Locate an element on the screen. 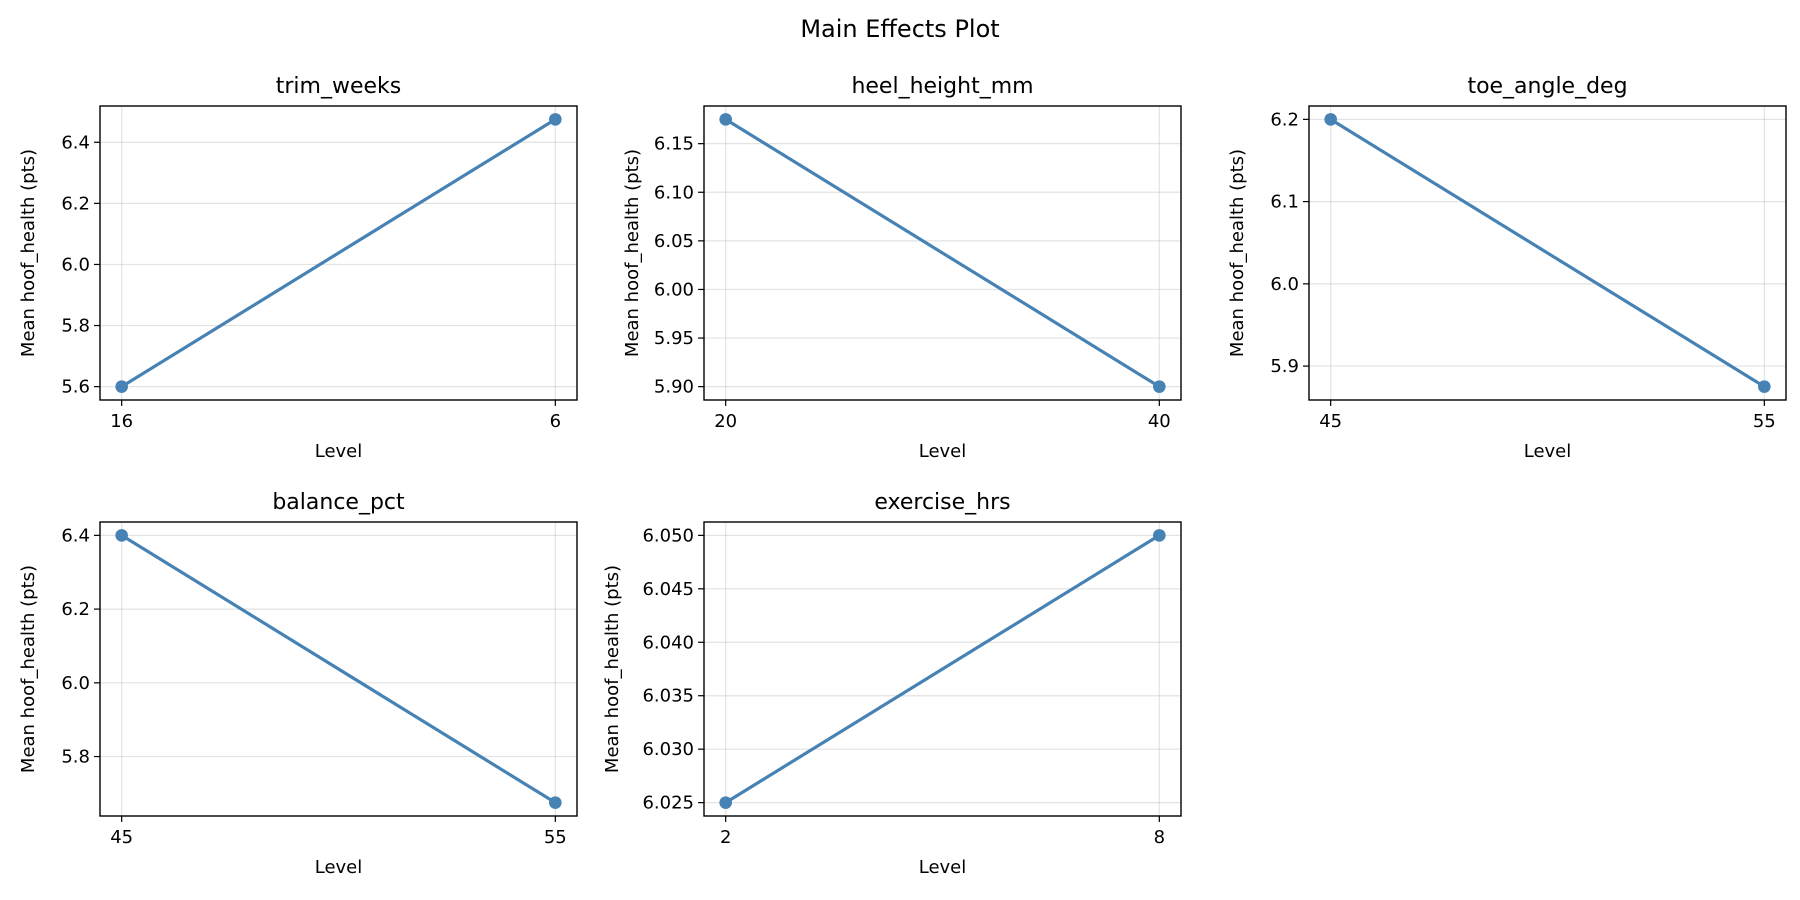 This screenshot has height=900, width=1800. x-tick-label: 40 is located at coordinates (1159, 421).